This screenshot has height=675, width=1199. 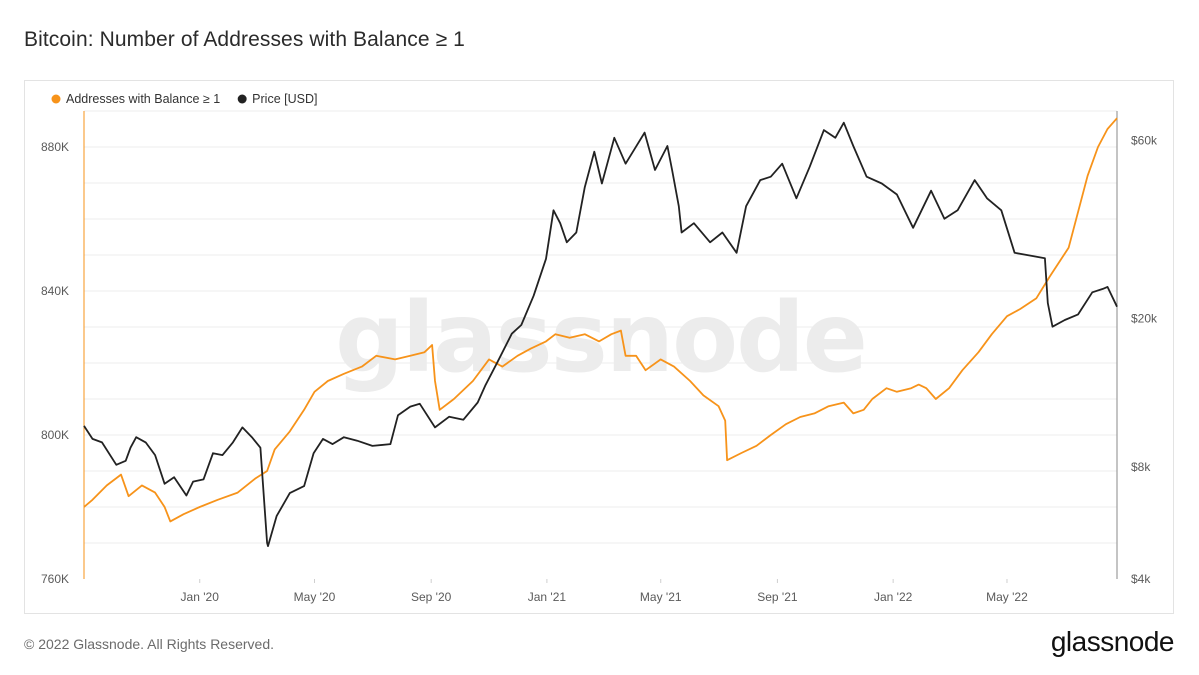 I want to click on x-tick-label: Jan '21, so click(x=547, y=597).